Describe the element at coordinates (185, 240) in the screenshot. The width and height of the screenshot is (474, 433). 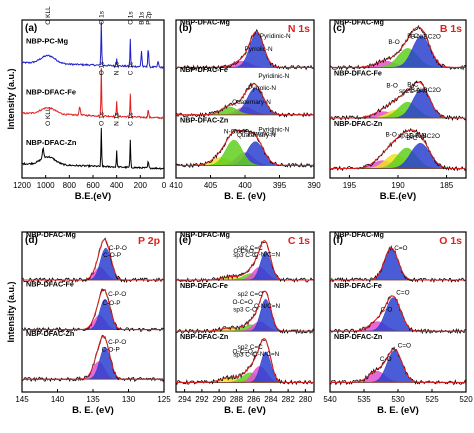
I see `panel-letter: (e)` at that location.